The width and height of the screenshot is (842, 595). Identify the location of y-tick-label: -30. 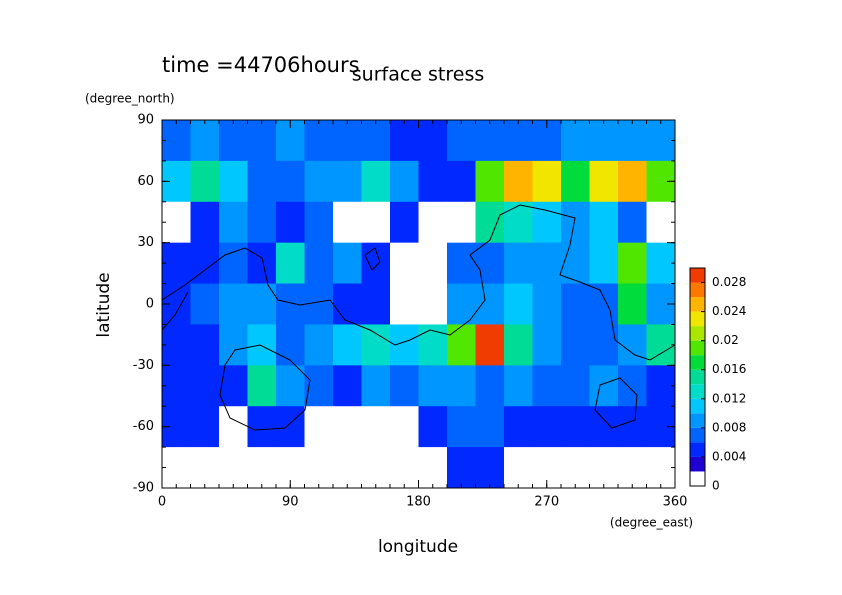
(143, 365).